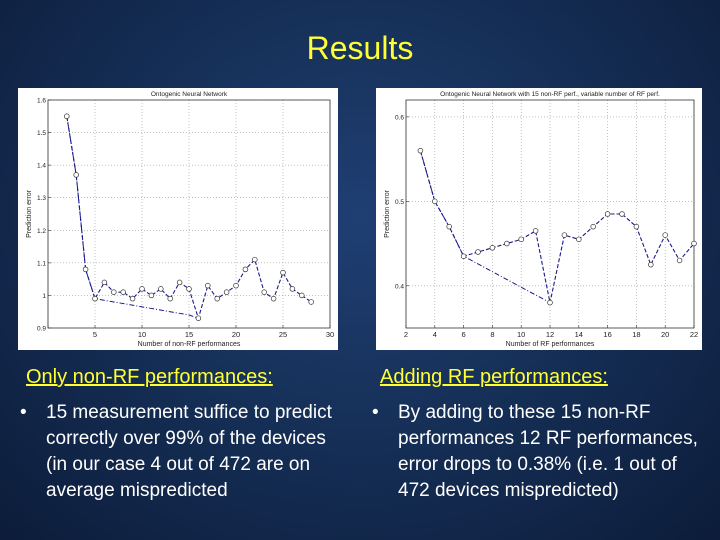 The width and height of the screenshot is (720, 540). I want to click on y-tick-label: 1.3, so click(41, 198).